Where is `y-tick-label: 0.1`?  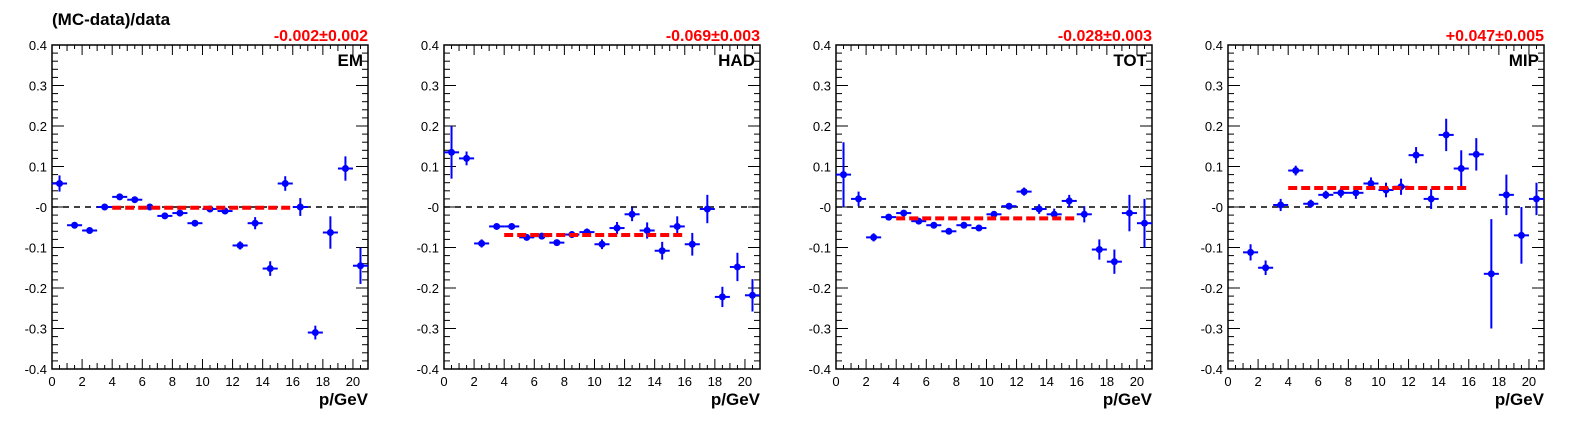
y-tick-label: 0.1 is located at coordinates (38, 167).